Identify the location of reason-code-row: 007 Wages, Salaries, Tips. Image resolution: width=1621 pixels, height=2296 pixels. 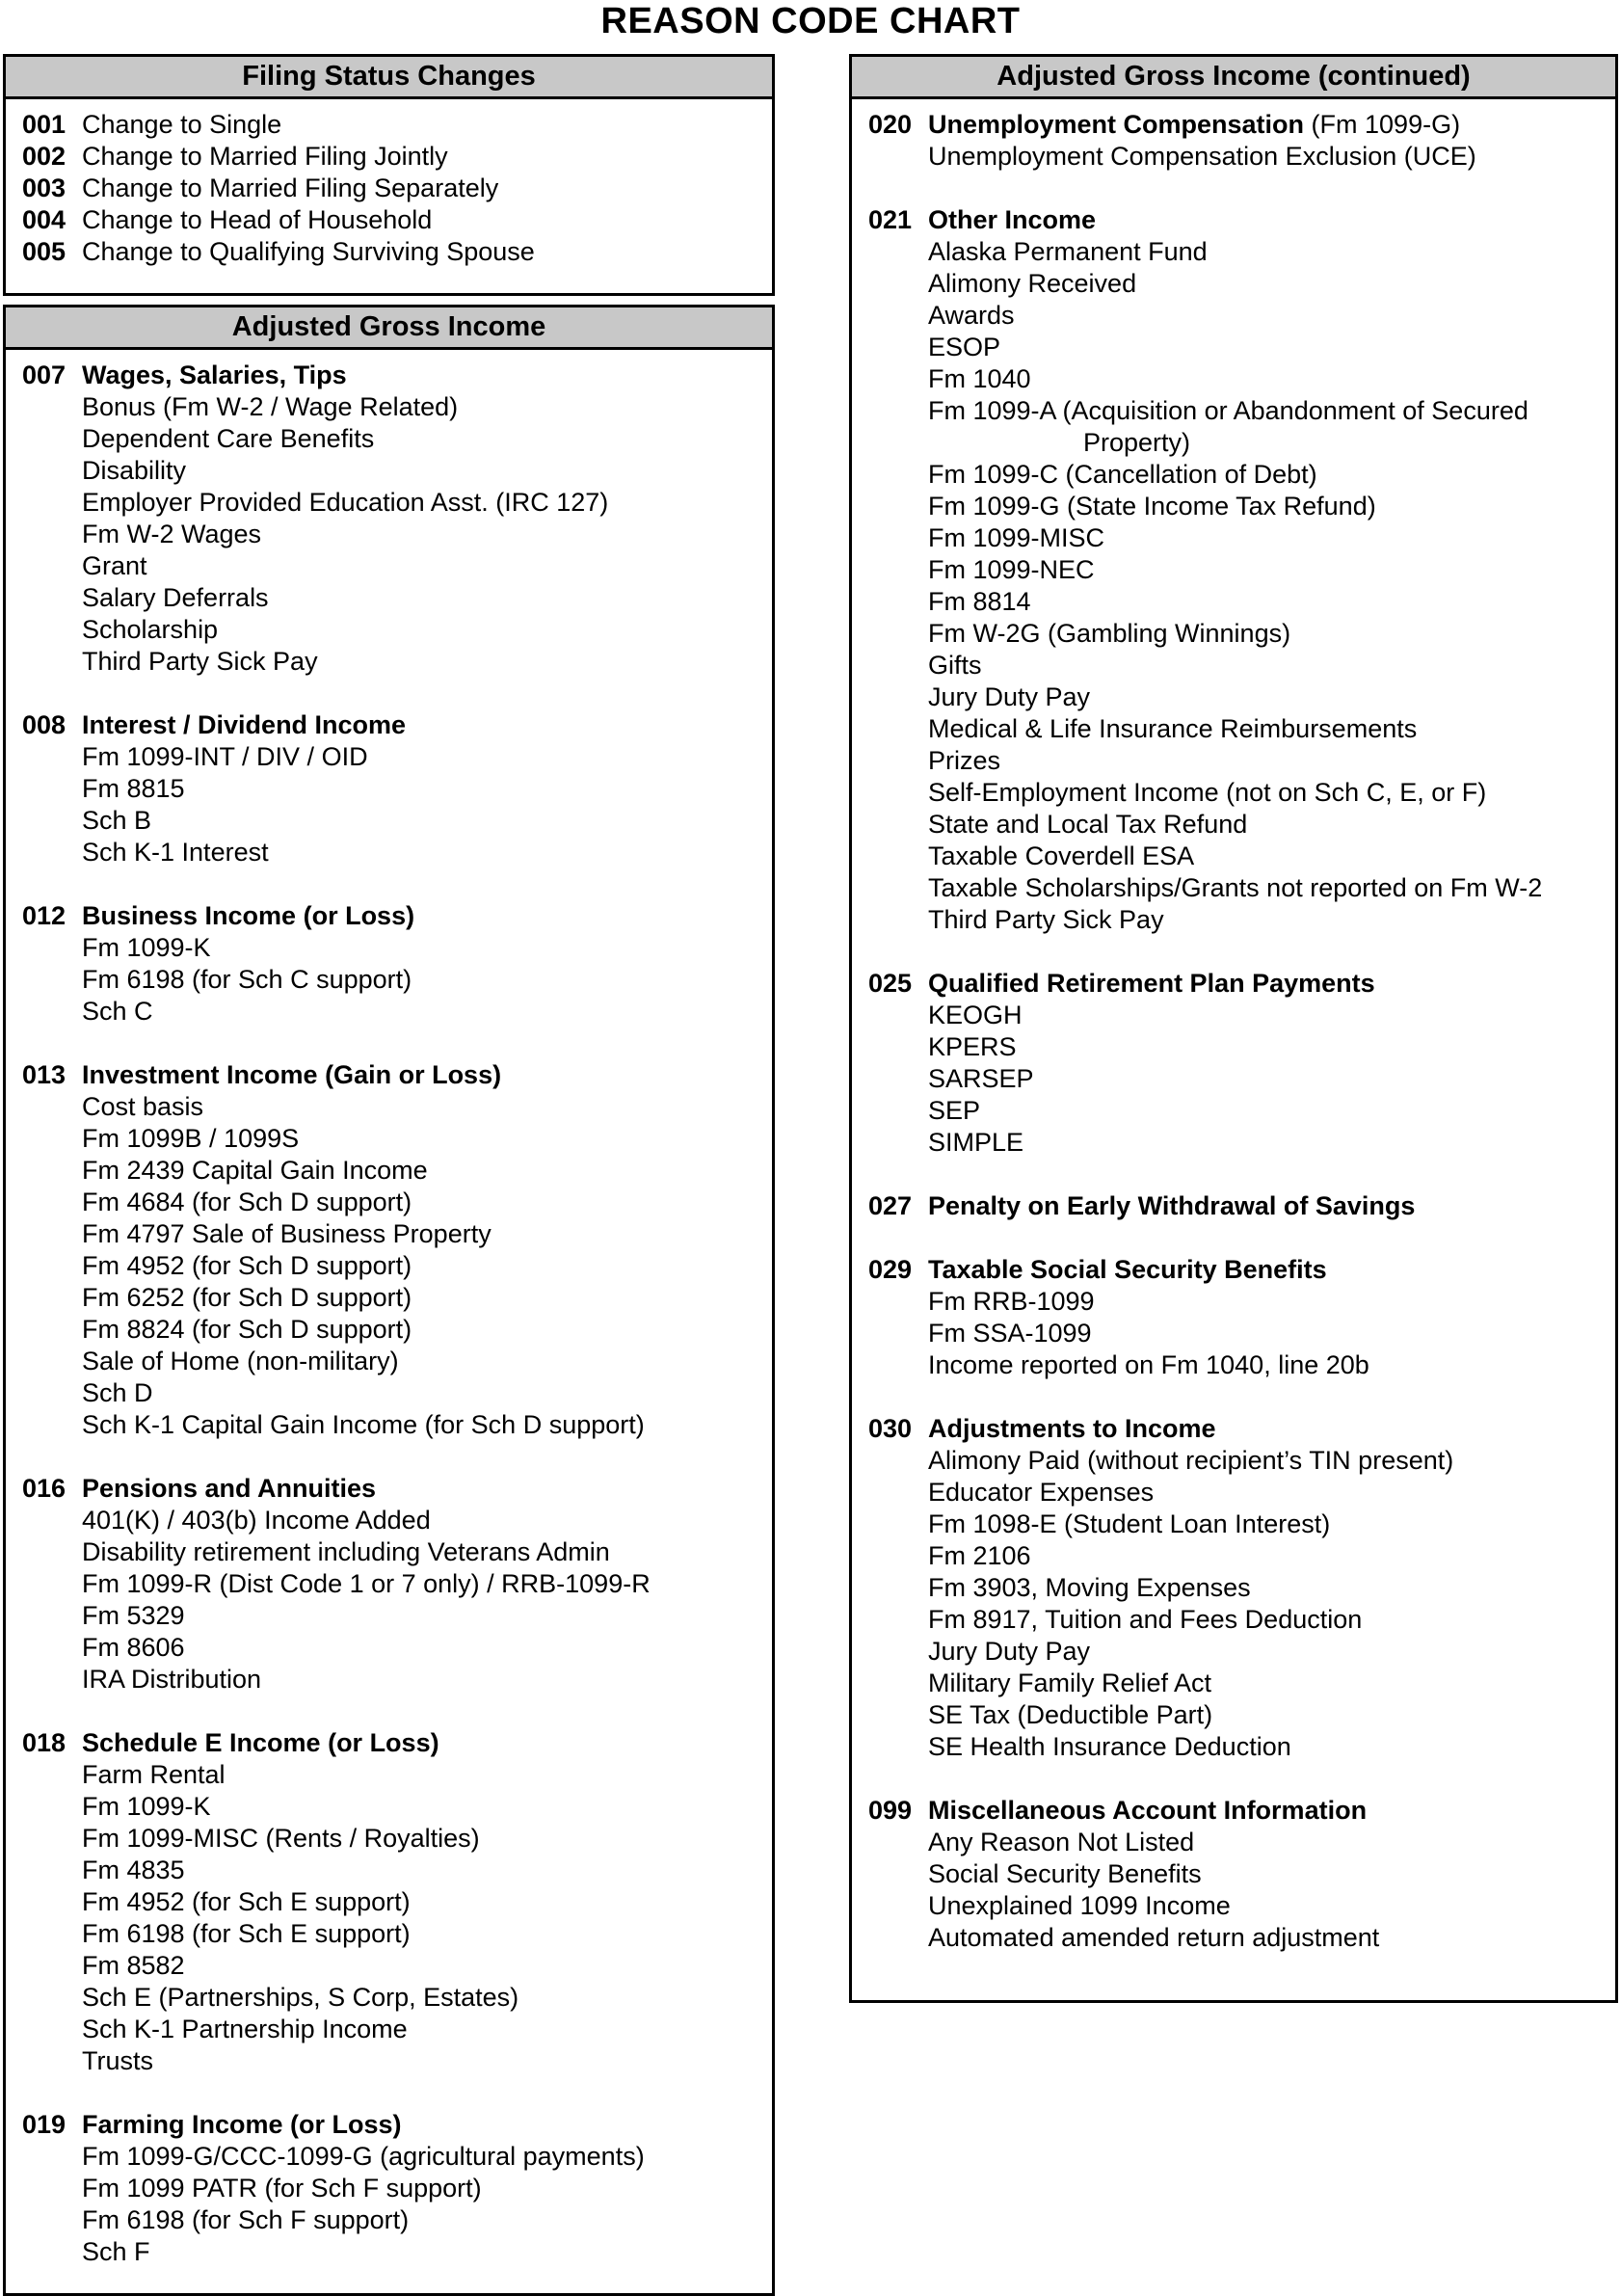
(389, 375).